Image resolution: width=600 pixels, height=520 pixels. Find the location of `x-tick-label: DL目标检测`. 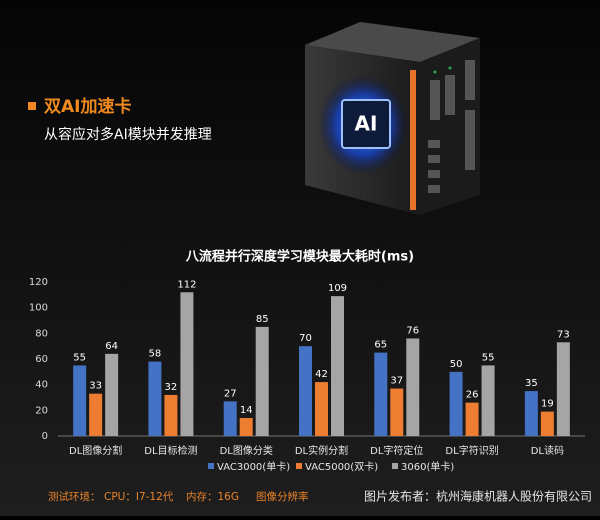

x-tick-label: DL目标检测 is located at coordinates (170, 450).